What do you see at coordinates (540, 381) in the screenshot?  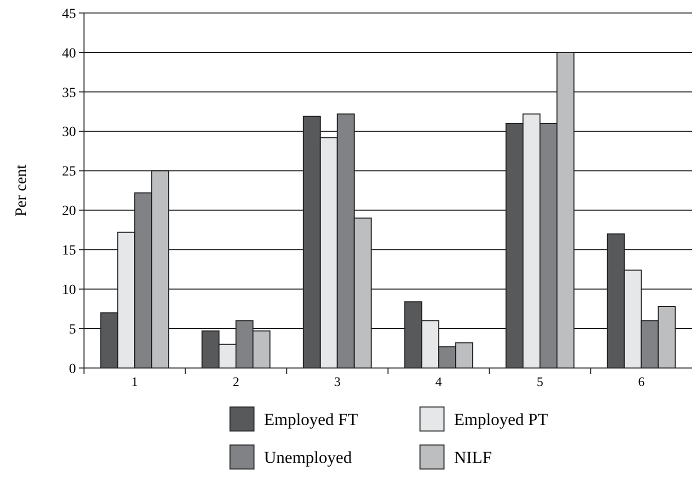 I see `x-tick-label: 5` at bounding box center [540, 381].